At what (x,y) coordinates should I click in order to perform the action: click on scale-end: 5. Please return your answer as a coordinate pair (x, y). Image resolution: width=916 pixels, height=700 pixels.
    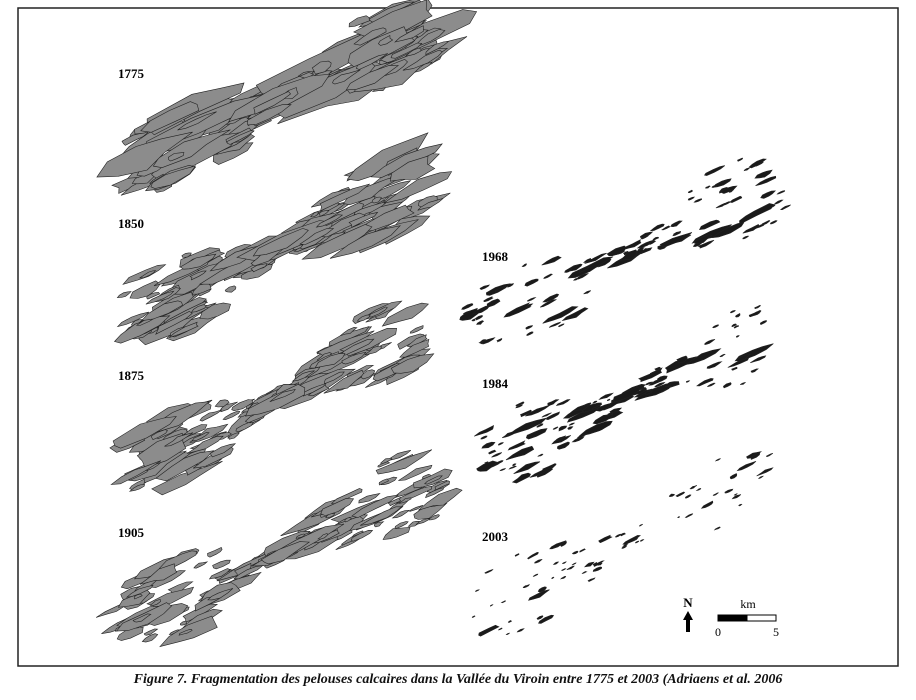
    Looking at the image, I should click on (776, 632).